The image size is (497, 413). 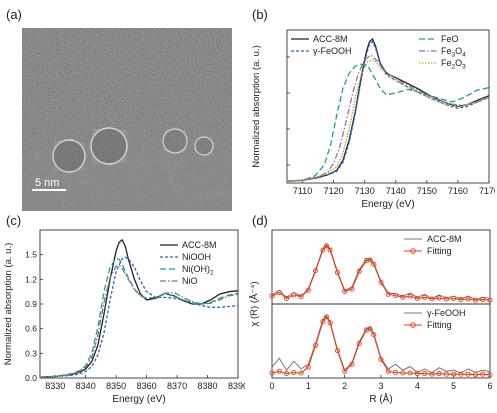 I want to click on x-tick-label: 4, so click(x=417, y=386).